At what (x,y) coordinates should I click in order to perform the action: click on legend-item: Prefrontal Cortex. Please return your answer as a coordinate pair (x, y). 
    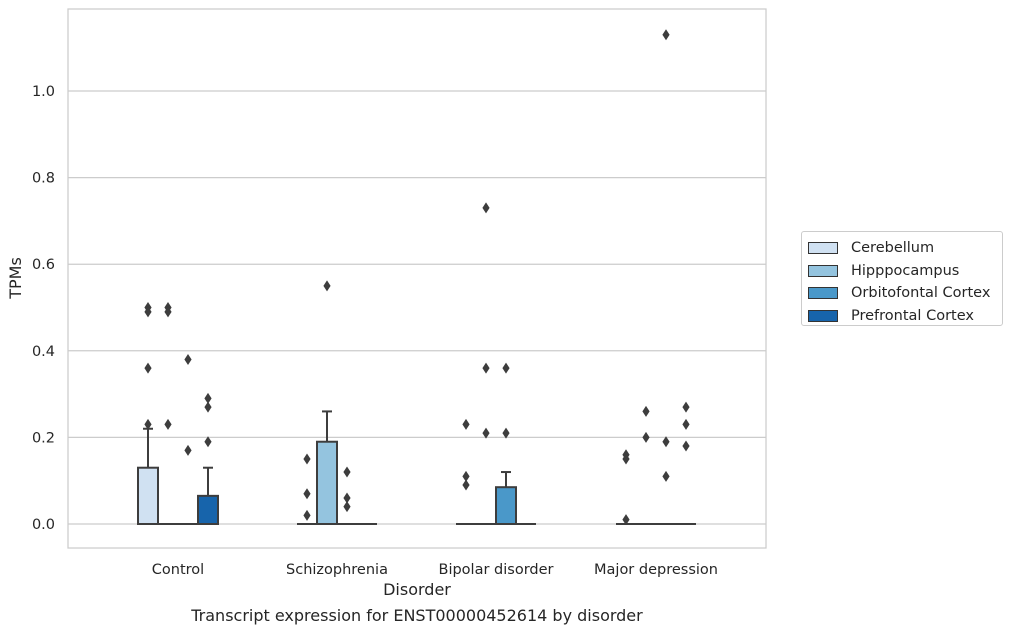
    Looking at the image, I should click on (905, 316).